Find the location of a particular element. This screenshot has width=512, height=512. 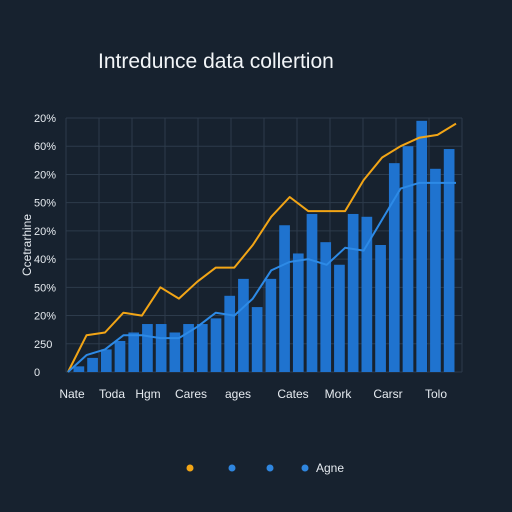

x-tick-label: Cares is located at coordinates (191, 394).